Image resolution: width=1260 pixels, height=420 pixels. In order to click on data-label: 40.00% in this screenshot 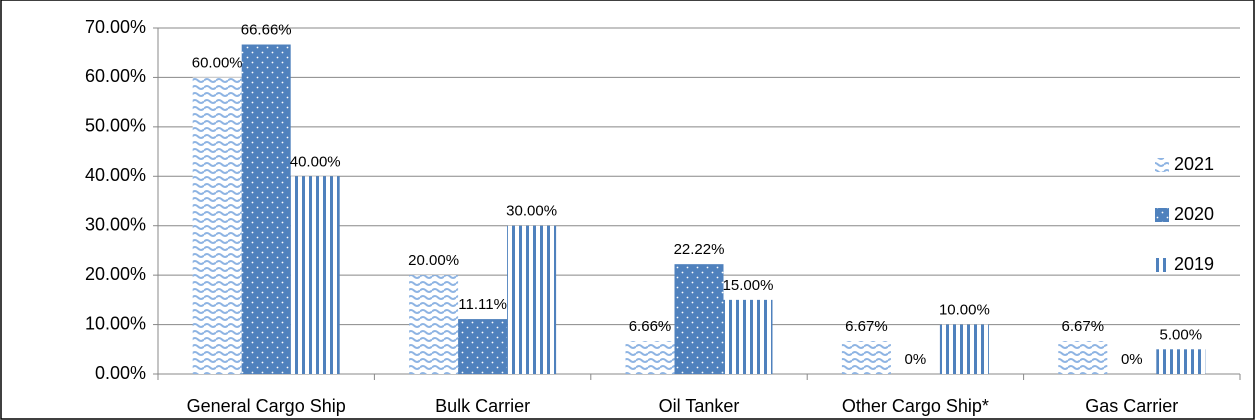, I will do `click(315, 161)`.